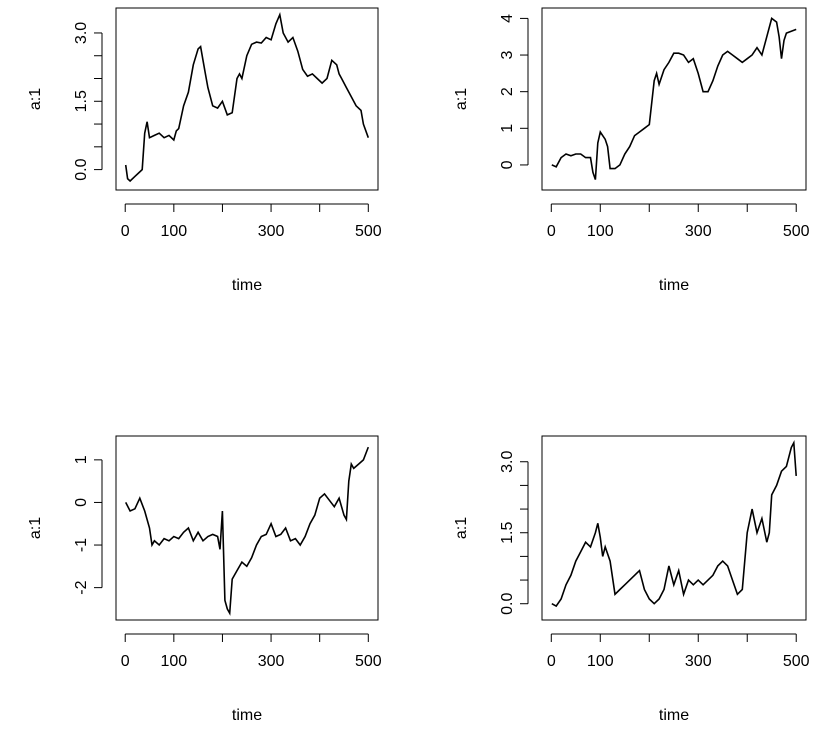  Describe the element at coordinates (507, 54) in the screenshot. I see `y-tick-label: 3` at that location.